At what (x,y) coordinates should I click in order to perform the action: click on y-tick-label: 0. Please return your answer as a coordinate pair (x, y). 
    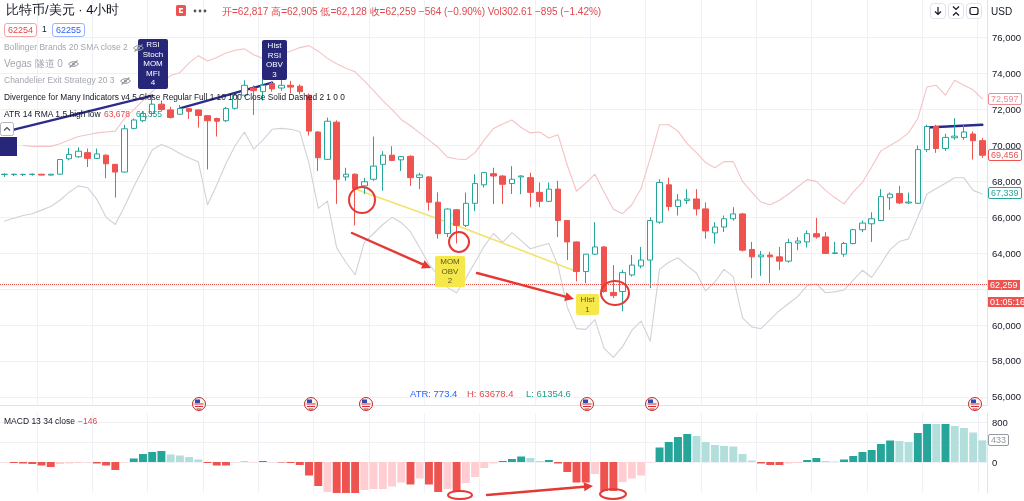
    Looking at the image, I should click on (995, 462).